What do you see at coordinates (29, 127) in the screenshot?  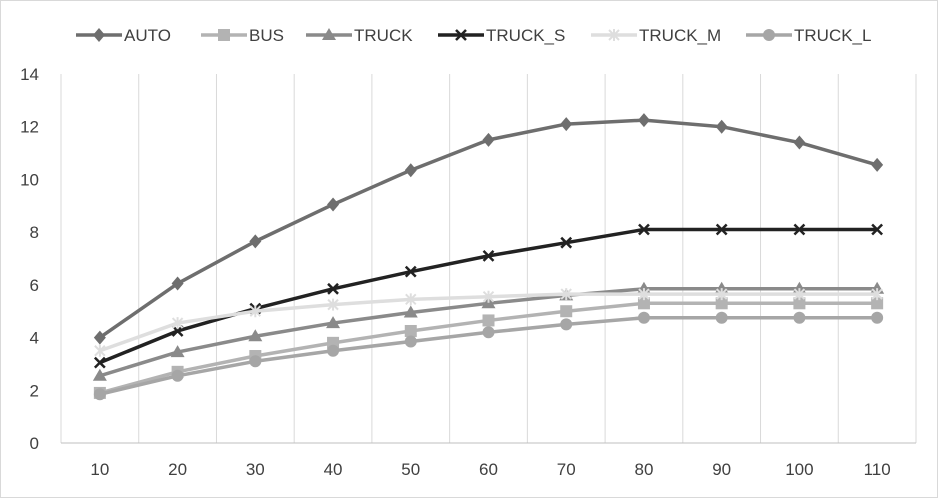 I see `y-tick-label: 12` at bounding box center [29, 127].